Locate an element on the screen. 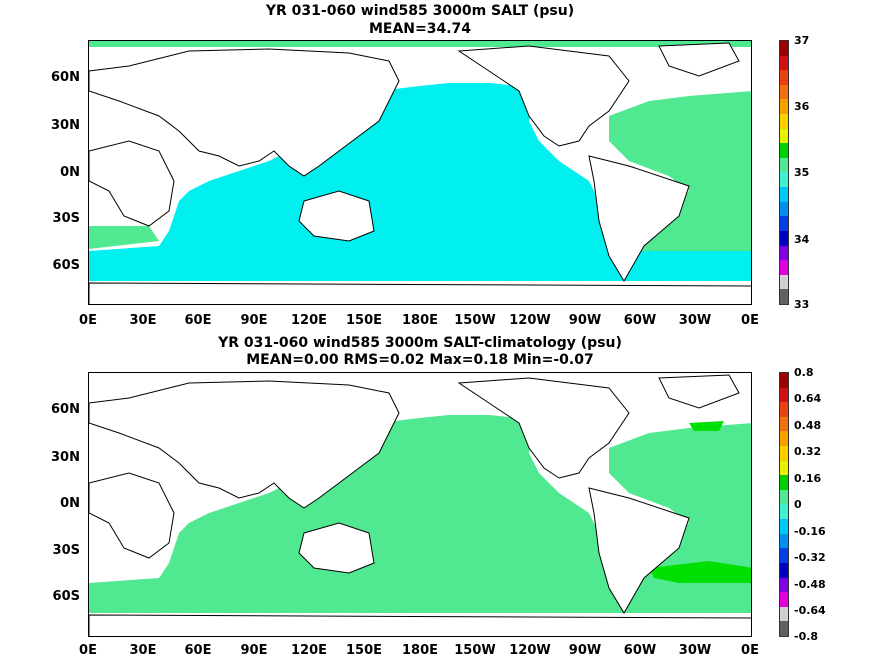  bottom-lon-label: 30E is located at coordinates (143, 650).